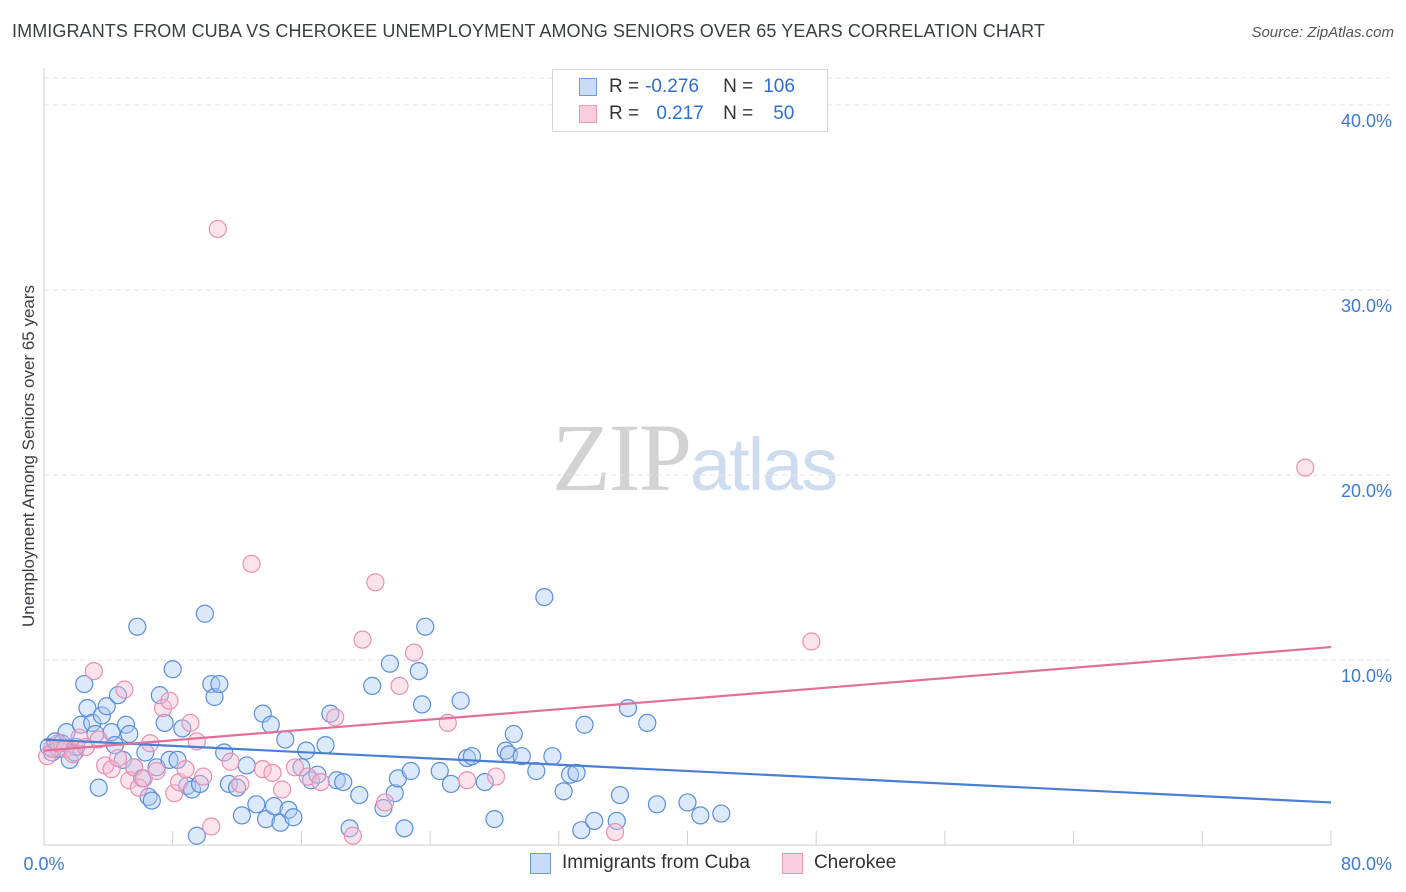  What do you see at coordinates (672, 86) in the screenshot?
I see `legend-r-value: -0.276` at bounding box center [672, 86].